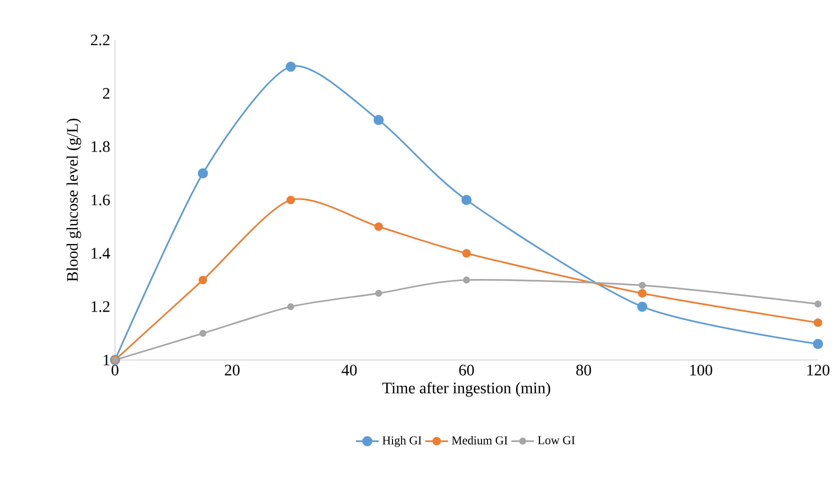 The height and width of the screenshot is (489, 840). Describe the element at coordinates (101, 306) in the screenshot. I see `y-tick-label: 1.2` at that location.